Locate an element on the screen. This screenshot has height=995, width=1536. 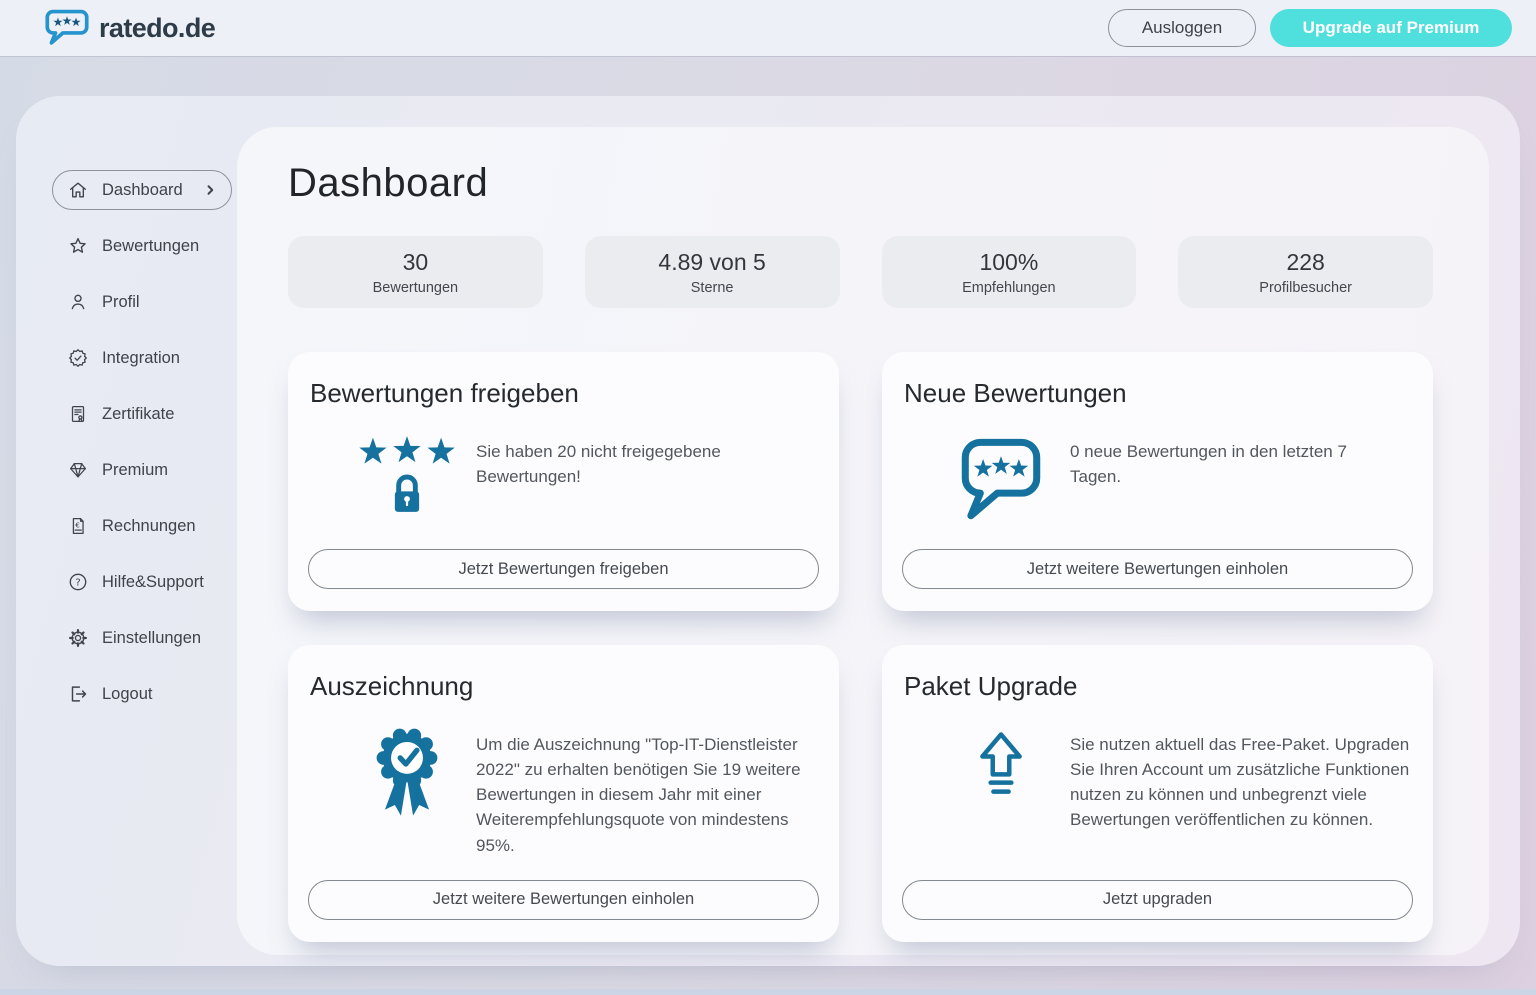
sidebar-item-logout: Logout is located at coordinates (142, 694).